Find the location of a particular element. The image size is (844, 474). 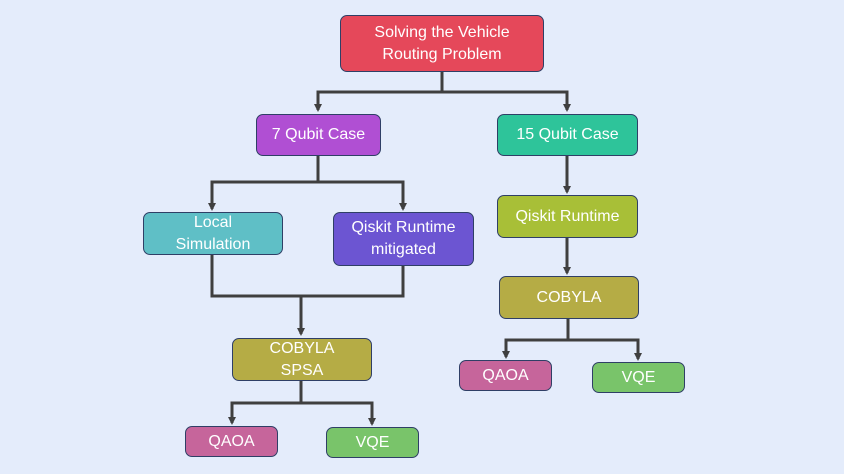

connector-merge-to-cobyla-spsa is located at coordinates (307, 276).